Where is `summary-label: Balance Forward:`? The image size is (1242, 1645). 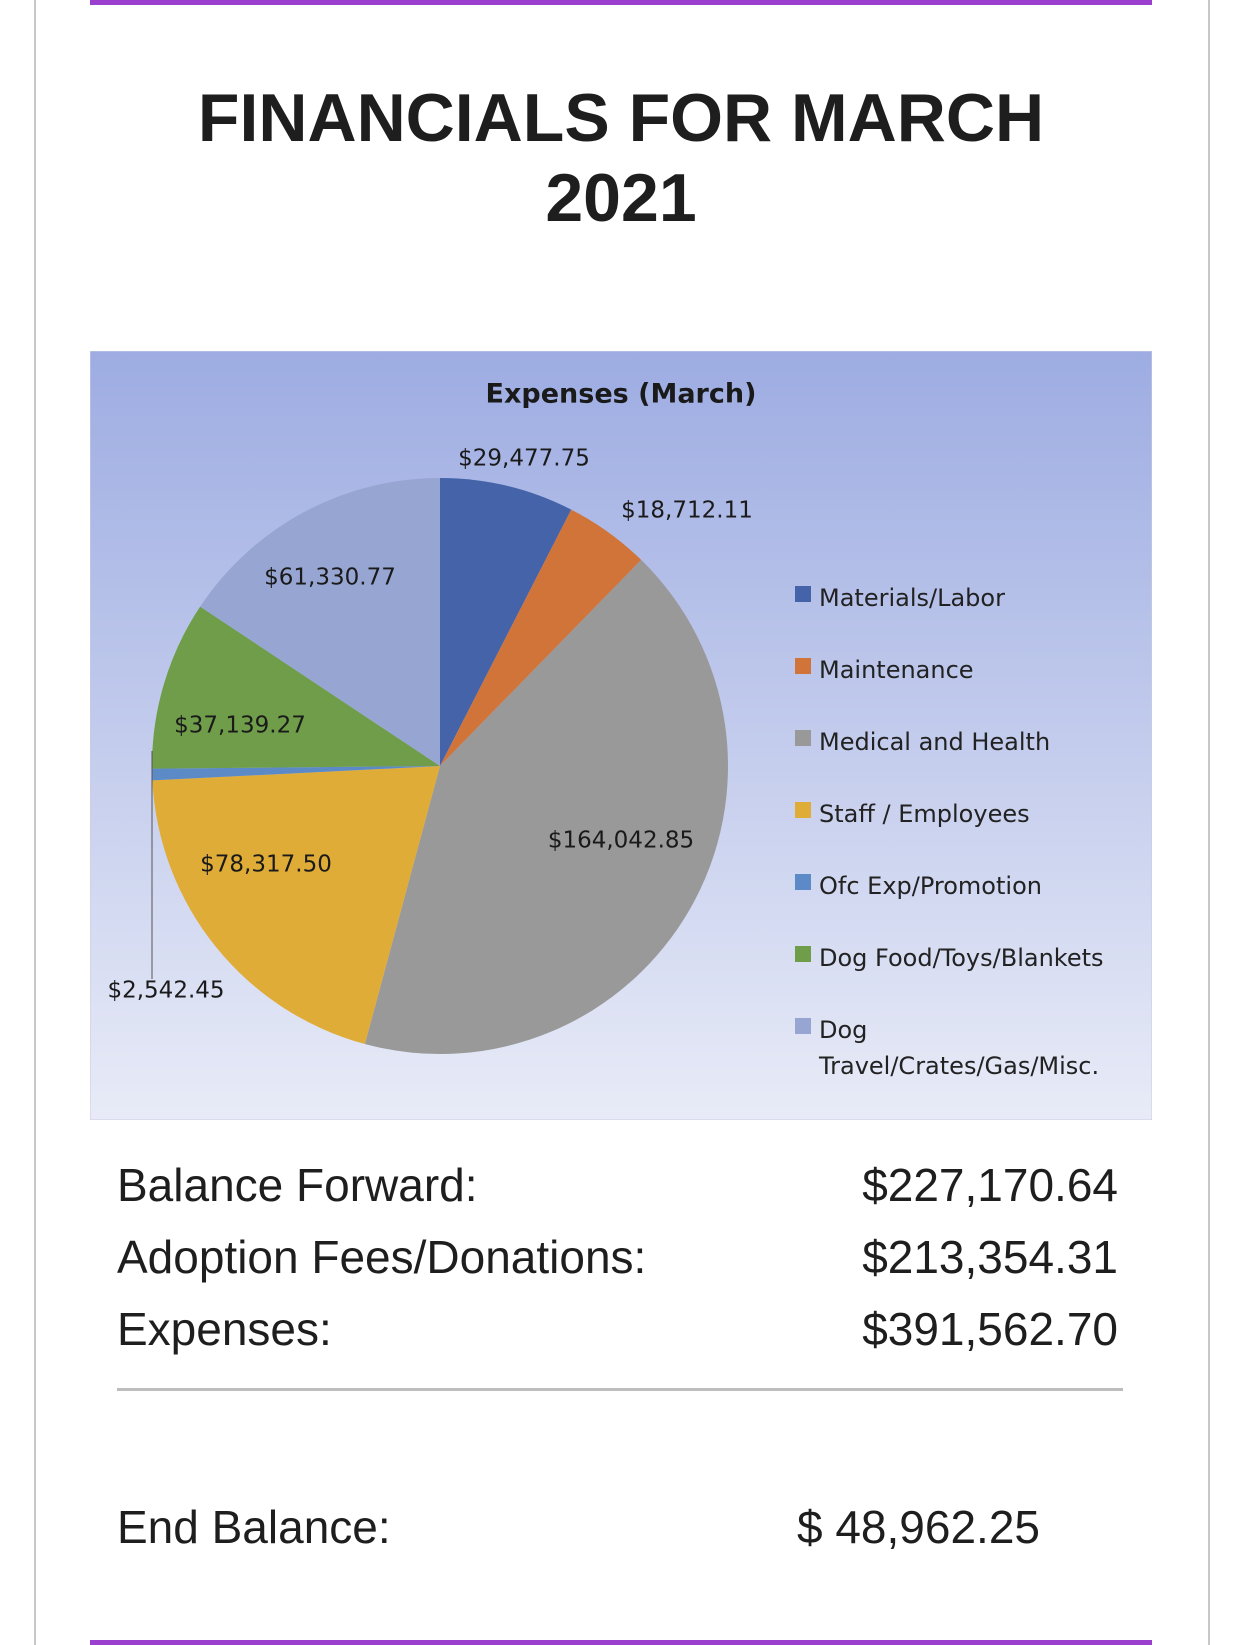 summary-label: Balance Forward: is located at coordinates (297, 1185).